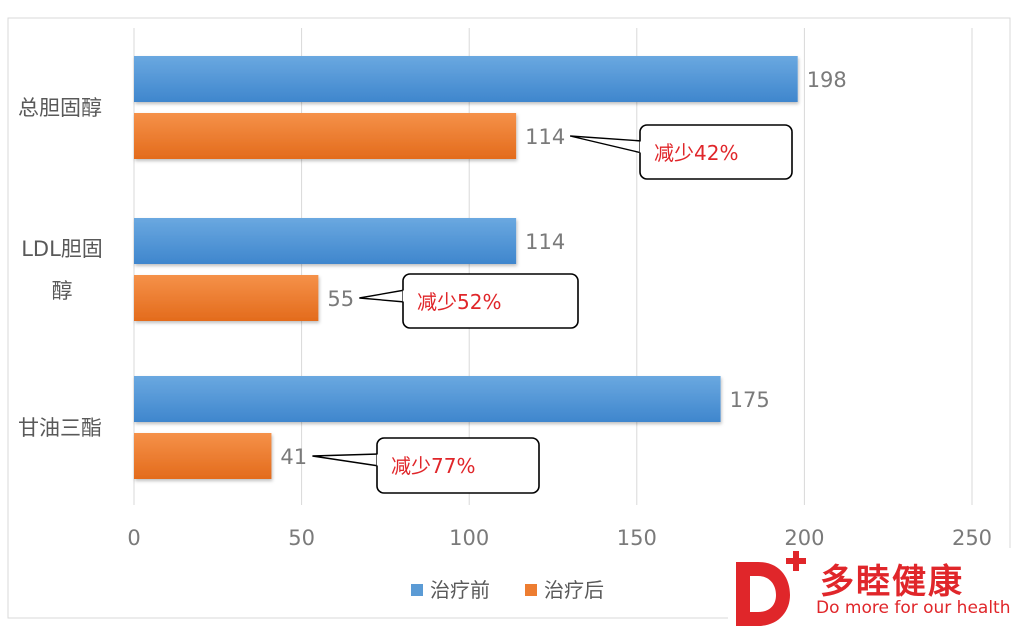 The height and width of the screenshot is (634, 1018). What do you see at coordinates (696, 153) in the screenshot?
I see `callout-text: 减少42%` at bounding box center [696, 153].